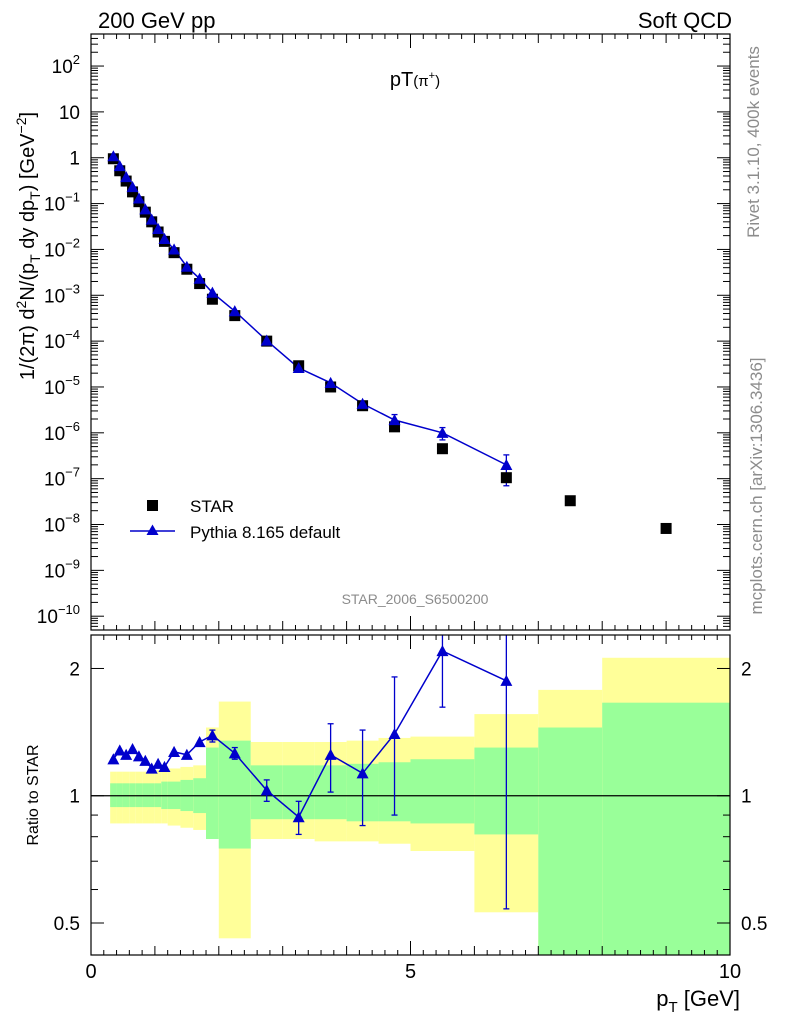 The image size is (786, 1024). Describe the element at coordinates (62, 478) in the screenshot. I see `y-tick-label: 10⁻⁷` at that location.